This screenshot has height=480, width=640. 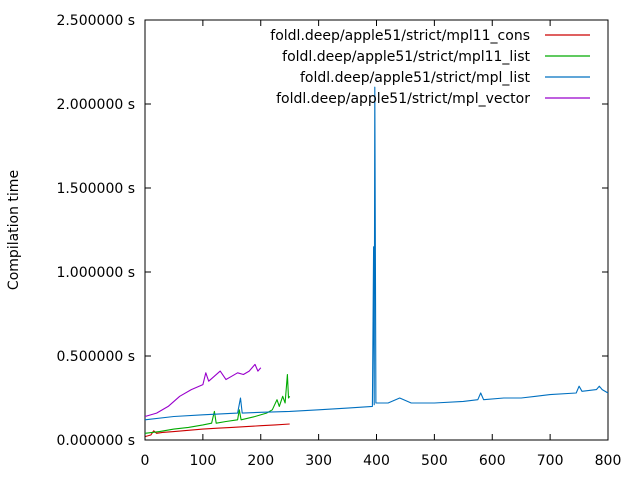 I want to click on legend-label: foldl.deep/apple51/strict/mpl_list, so click(x=415, y=78).